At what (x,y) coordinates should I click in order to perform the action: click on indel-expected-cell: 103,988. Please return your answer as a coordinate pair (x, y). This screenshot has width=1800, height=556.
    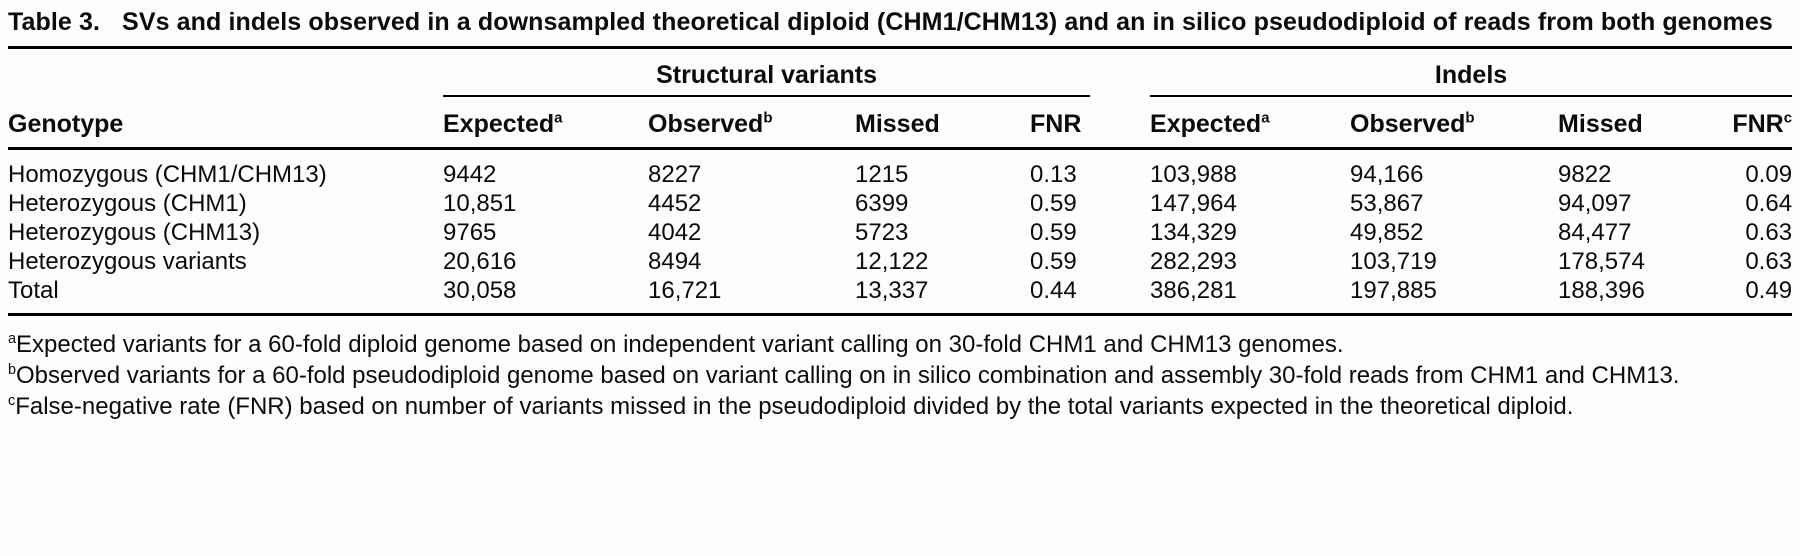
    Looking at the image, I should click on (1193, 174).